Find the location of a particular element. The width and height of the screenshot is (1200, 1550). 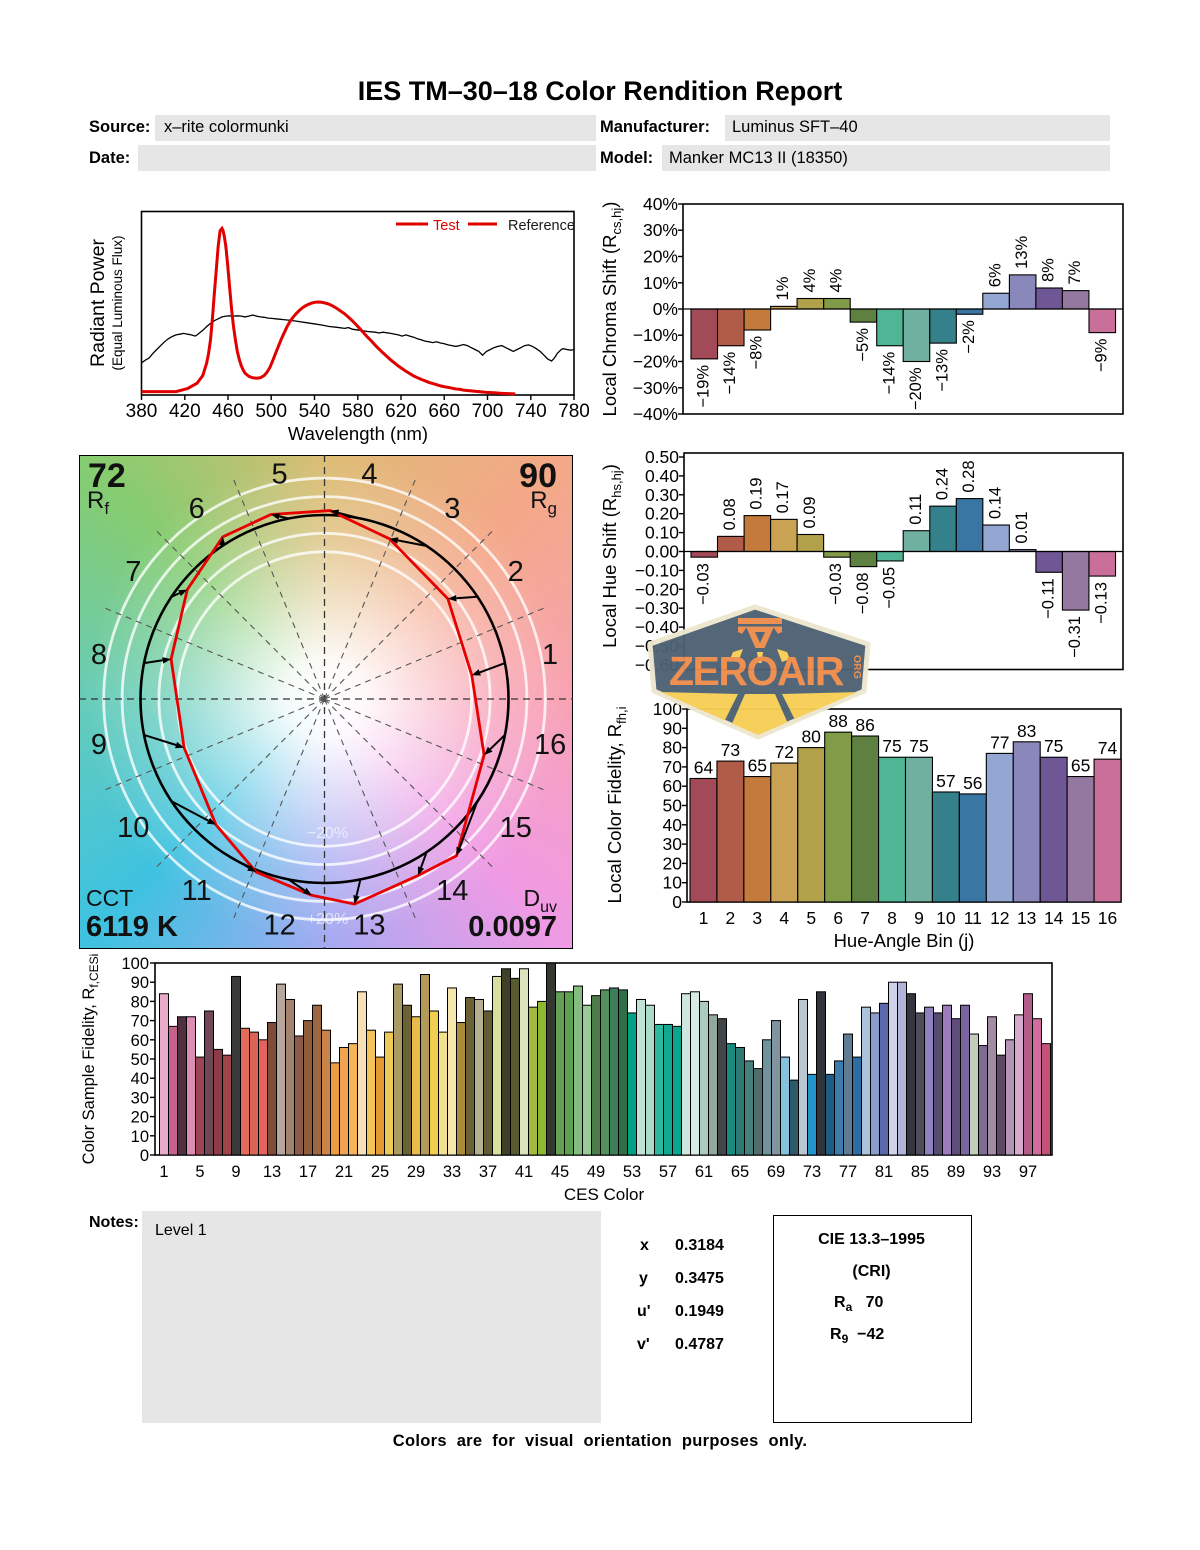

svg-text: 90 is located at coordinates (673, 728).